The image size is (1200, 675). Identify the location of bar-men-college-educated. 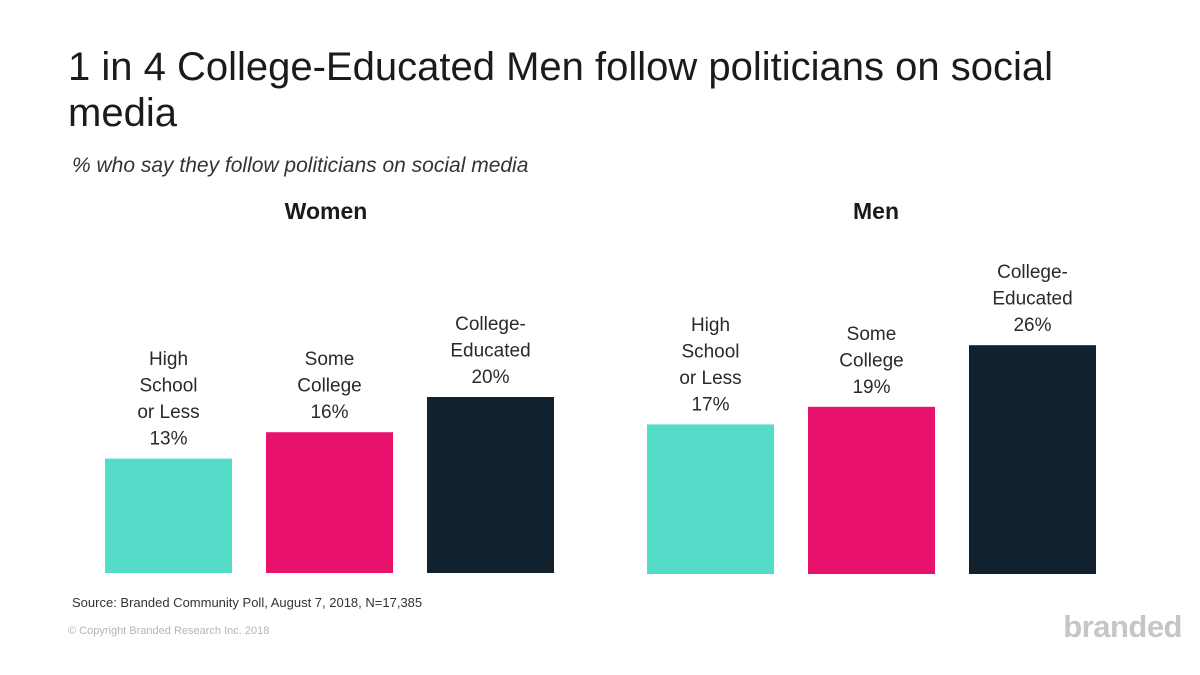
(1032, 459).